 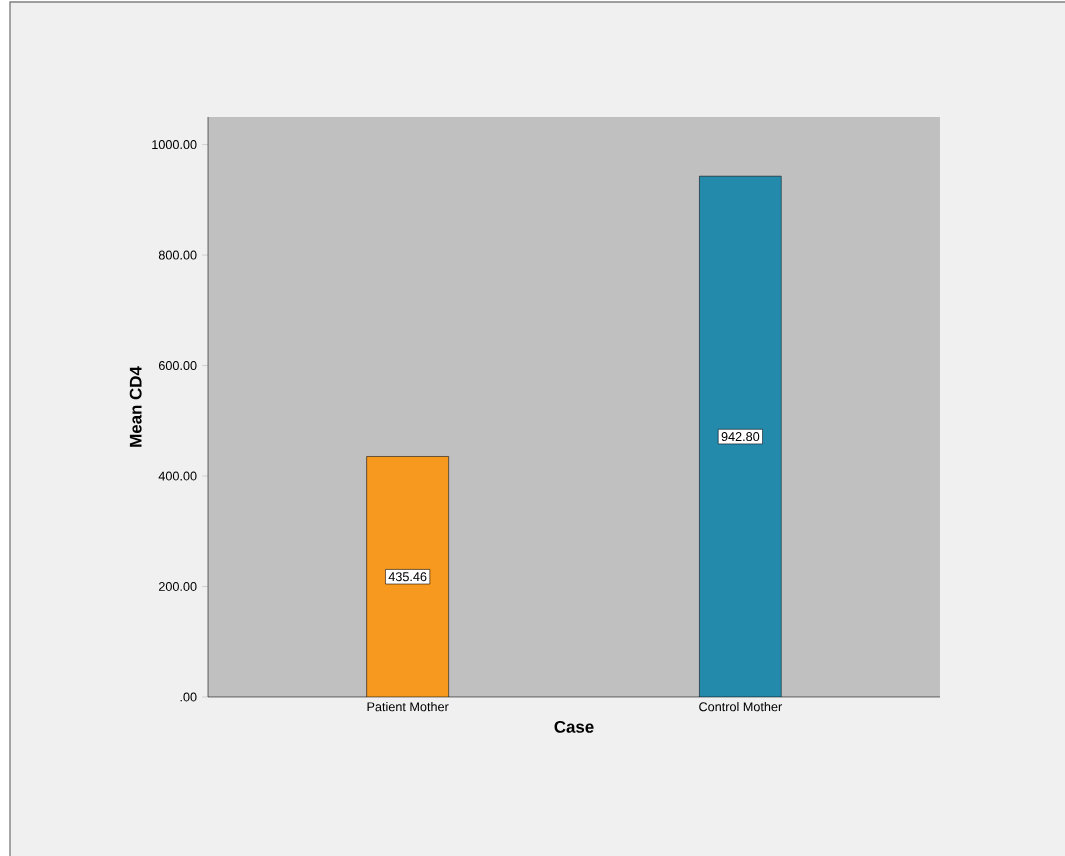 What do you see at coordinates (135, 406) in the screenshot?
I see `y-axis-title: Mean CD4` at bounding box center [135, 406].